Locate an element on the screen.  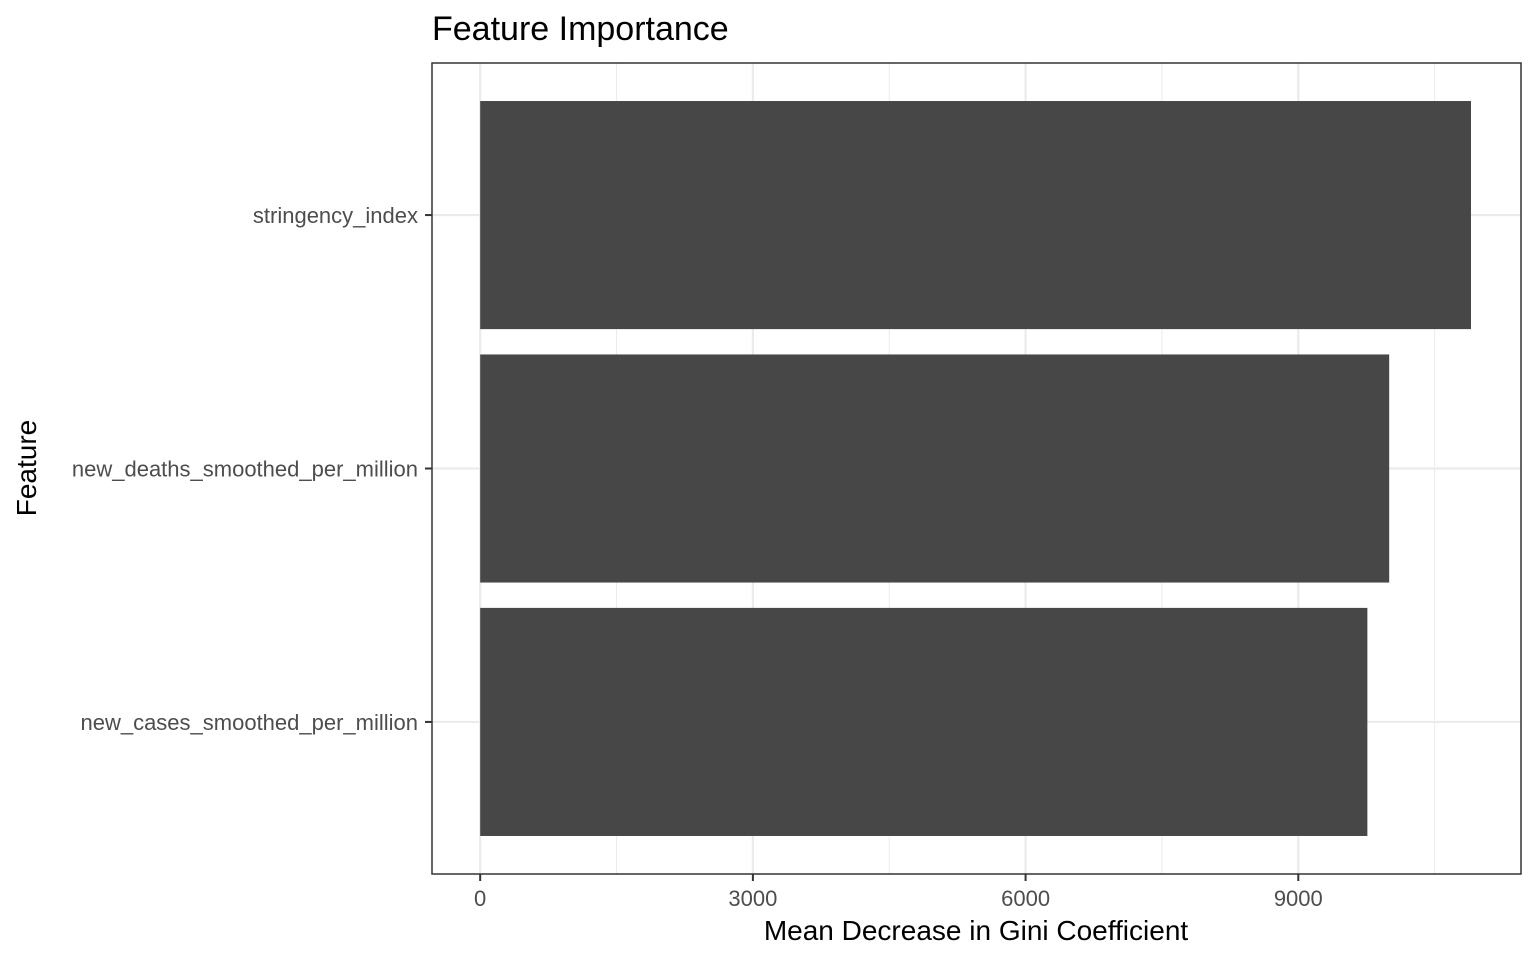
x-tick-label: 3000 is located at coordinates (752, 898).